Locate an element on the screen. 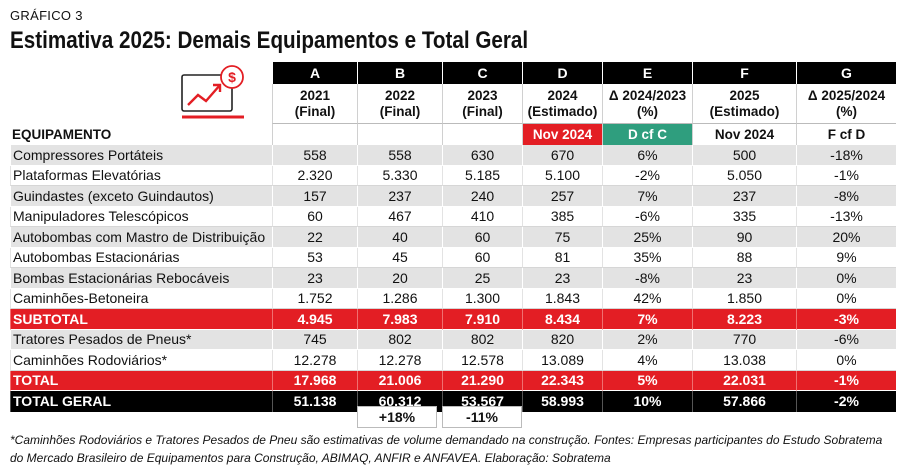 Image resolution: width=900 pixels, height=474 pixels. table-cell: 21.006 is located at coordinates (399, 380).